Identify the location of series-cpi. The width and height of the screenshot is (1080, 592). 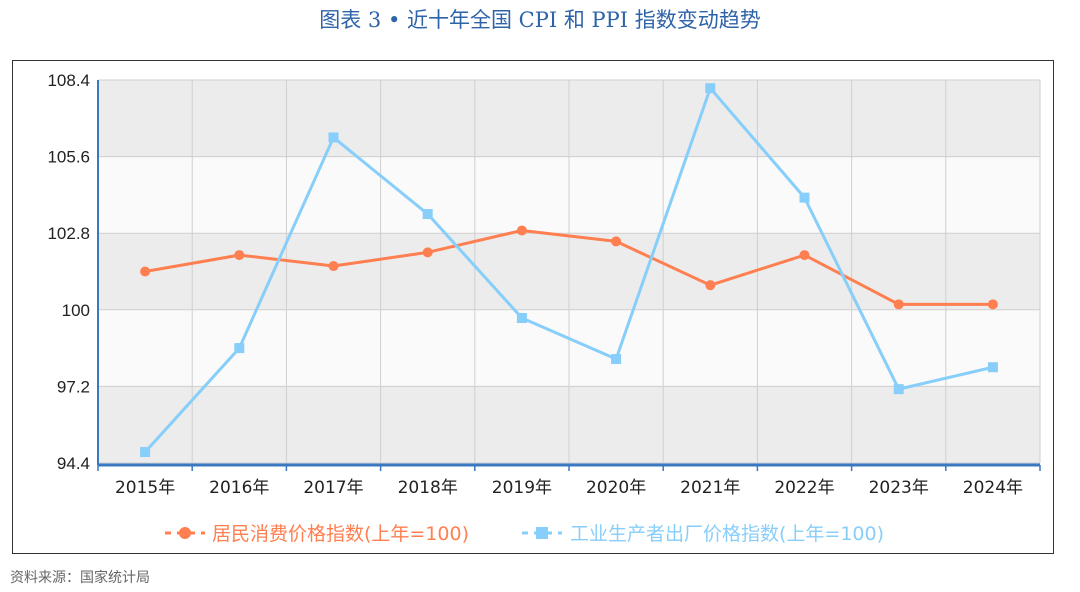
(569, 267).